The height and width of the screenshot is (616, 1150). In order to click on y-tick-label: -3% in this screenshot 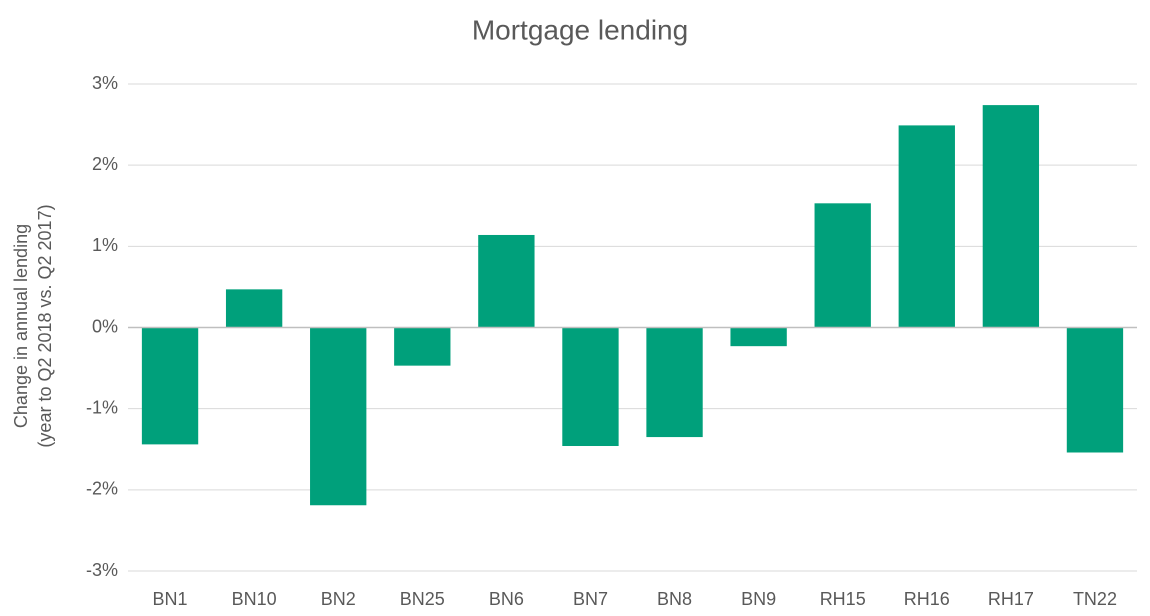, I will do `click(102, 570)`.